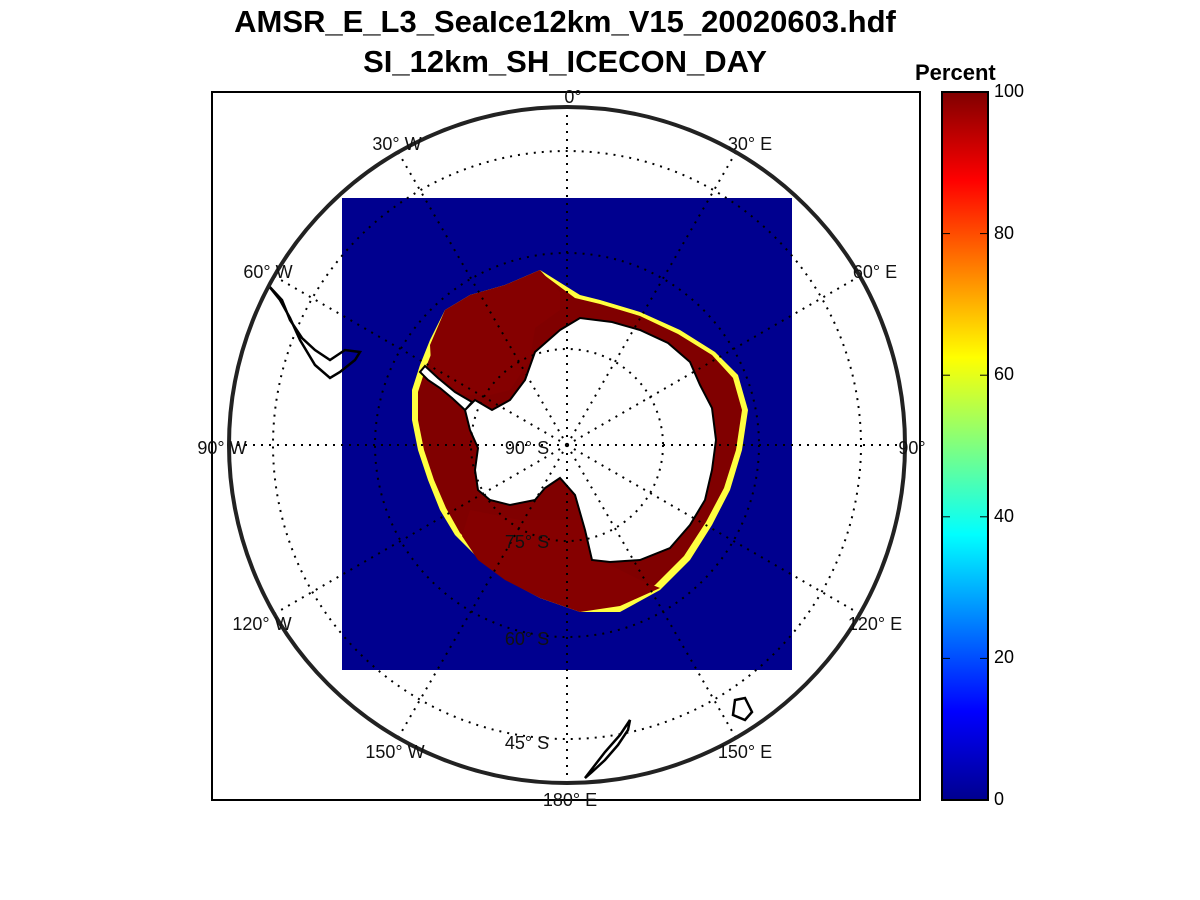 This screenshot has height=900, width=1200. I want to click on colorbar-ticks, so click(965, 446).